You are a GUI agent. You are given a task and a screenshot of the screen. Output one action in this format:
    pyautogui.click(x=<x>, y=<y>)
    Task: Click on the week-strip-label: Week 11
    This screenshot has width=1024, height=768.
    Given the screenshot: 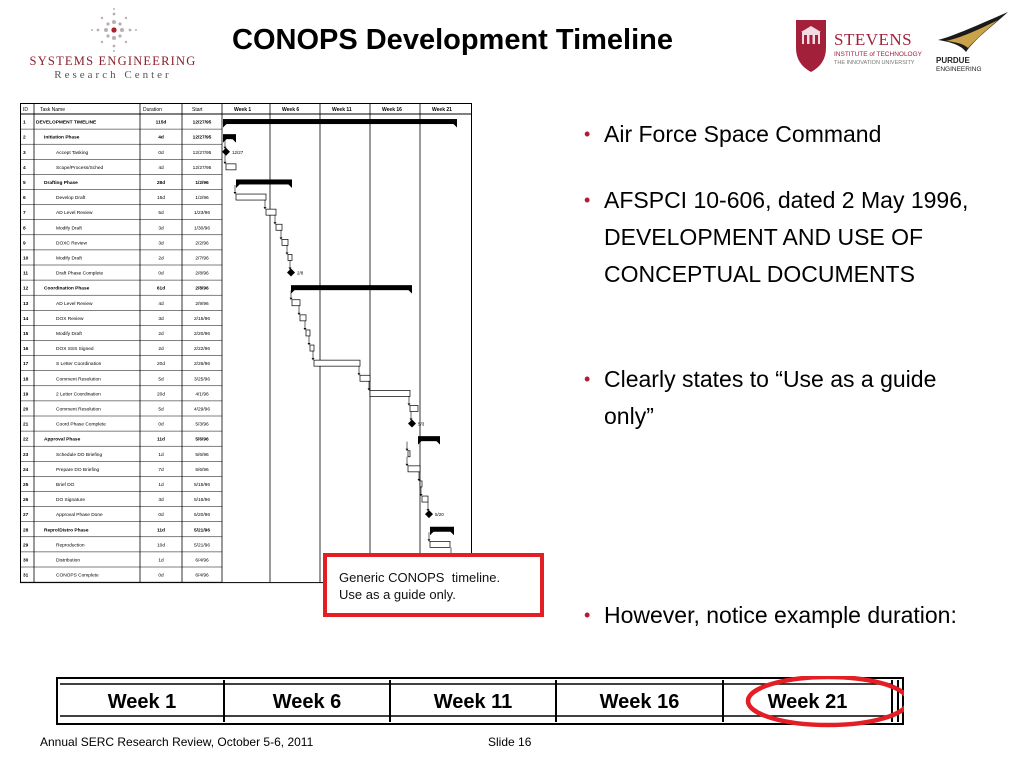 What is the action you would take?
    pyautogui.click(x=473, y=702)
    